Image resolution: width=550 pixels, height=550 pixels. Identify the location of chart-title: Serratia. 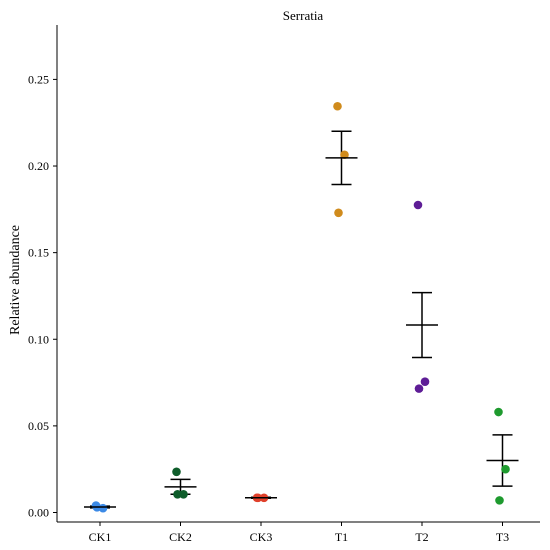
(303, 15).